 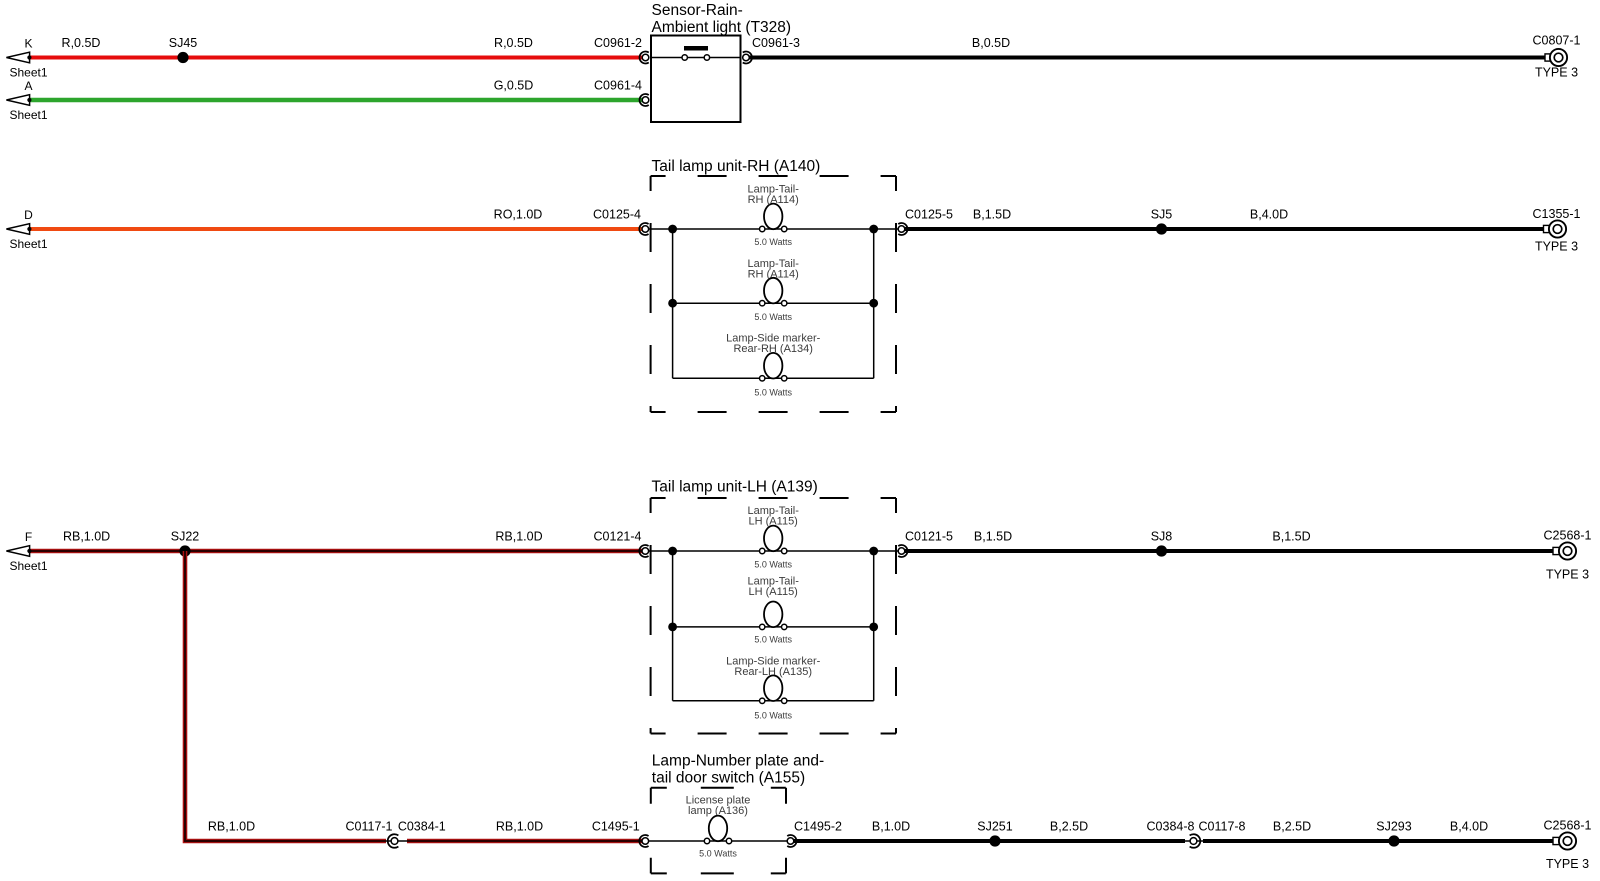 What do you see at coordinates (772, 349) in the screenshot?
I see `svg-text: Rear-RH (A134)` at bounding box center [772, 349].